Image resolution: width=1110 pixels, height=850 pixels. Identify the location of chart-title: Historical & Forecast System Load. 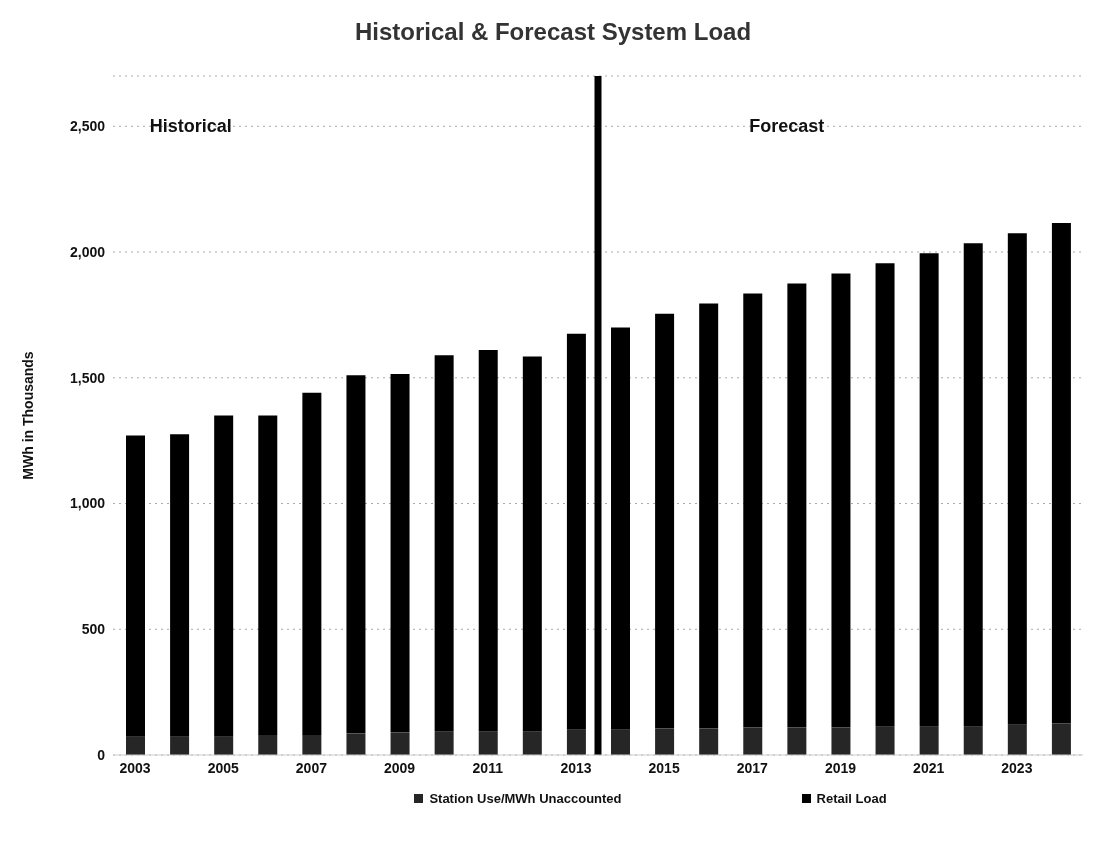
(553, 32).